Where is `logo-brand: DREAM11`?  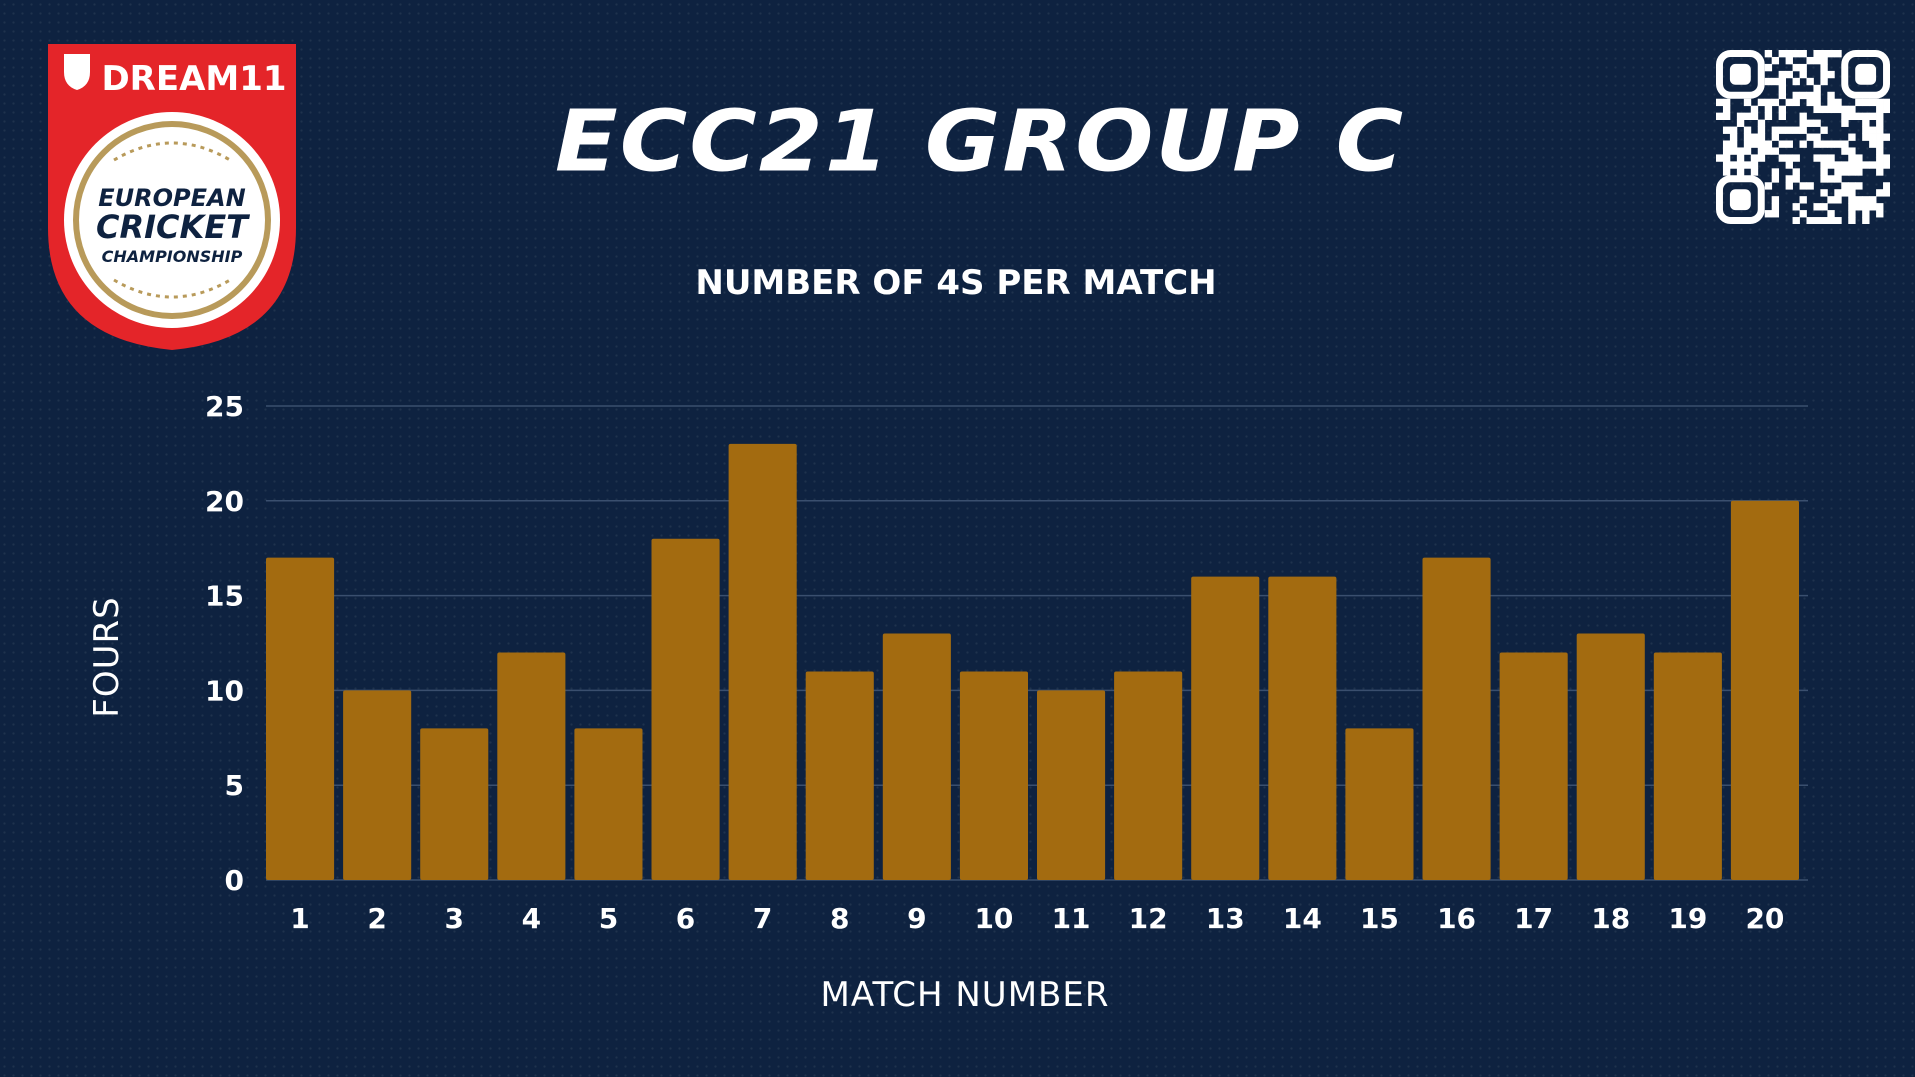
logo-brand: DREAM11 is located at coordinates (193, 79).